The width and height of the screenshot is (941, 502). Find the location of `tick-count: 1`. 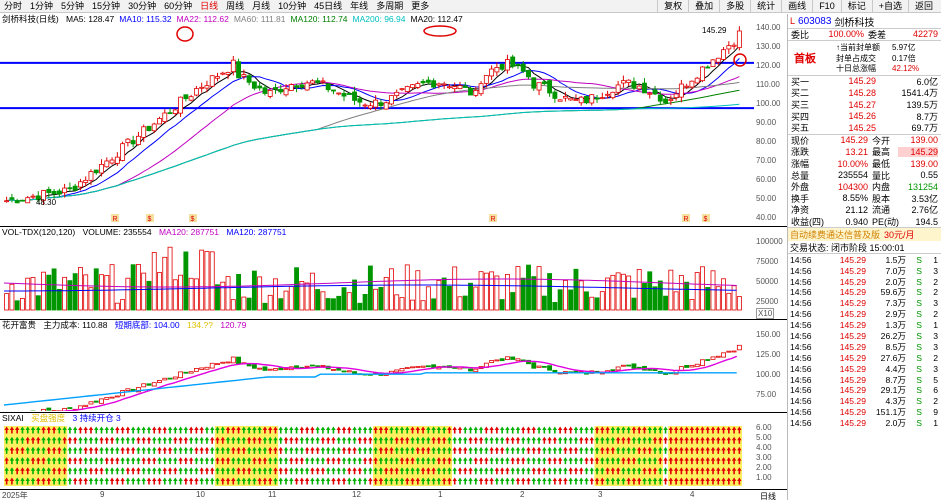

tick-count: 1 is located at coordinates (930, 325).